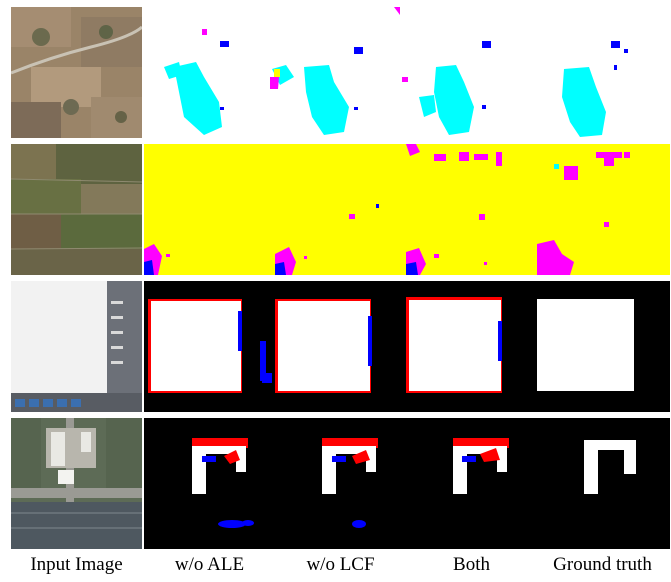  What do you see at coordinates (76, 72) in the screenshot?
I see `row1-input-image` at bounding box center [76, 72].